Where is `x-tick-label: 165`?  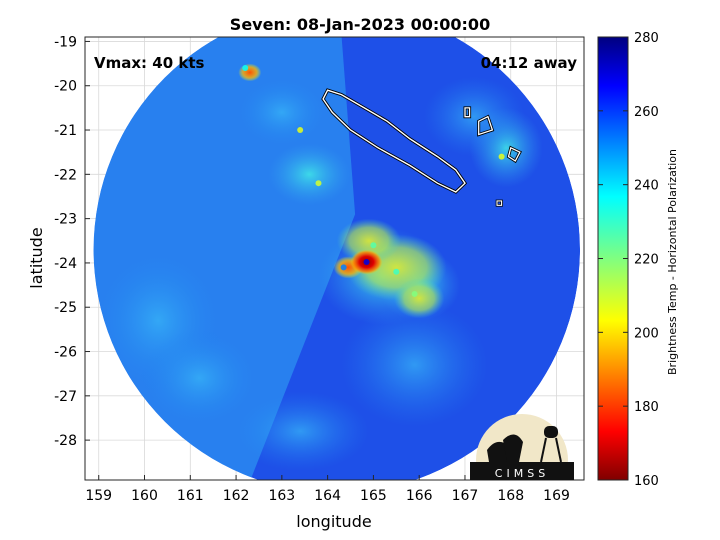
x-tick-label: 165 is located at coordinates (373, 496).